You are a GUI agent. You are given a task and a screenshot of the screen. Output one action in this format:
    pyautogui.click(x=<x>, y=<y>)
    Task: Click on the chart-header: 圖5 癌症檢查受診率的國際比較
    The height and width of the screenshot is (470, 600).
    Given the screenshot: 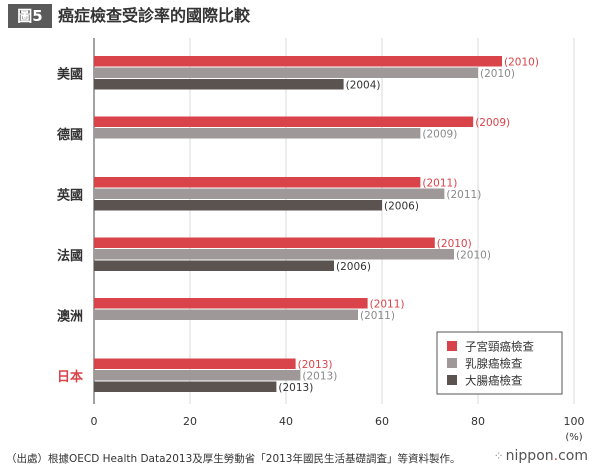 What is the action you would take?
    pyautogui.click(x=300, y=18)
    